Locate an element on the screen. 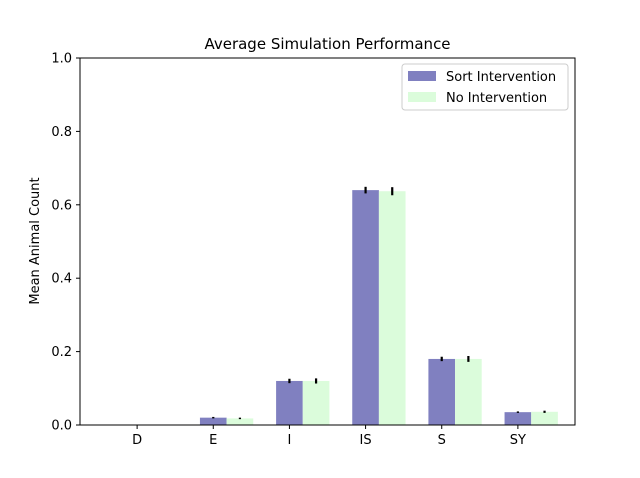 Image resolution: width=640 pixels, height=478 pixels. bar-no-intervention-i is located at coordinates (316, 402).